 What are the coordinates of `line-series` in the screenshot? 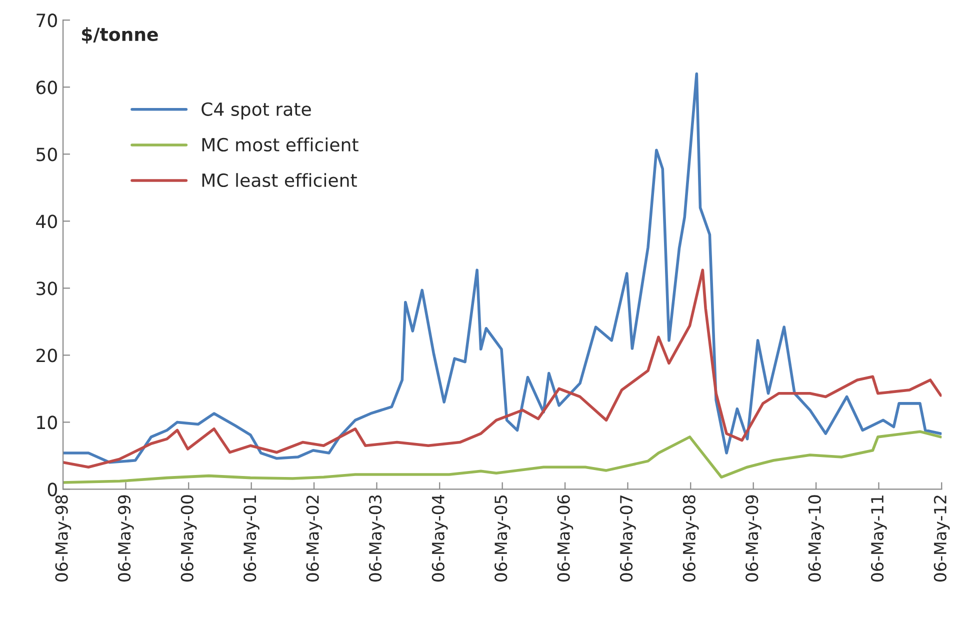 It's located at (502, 457).